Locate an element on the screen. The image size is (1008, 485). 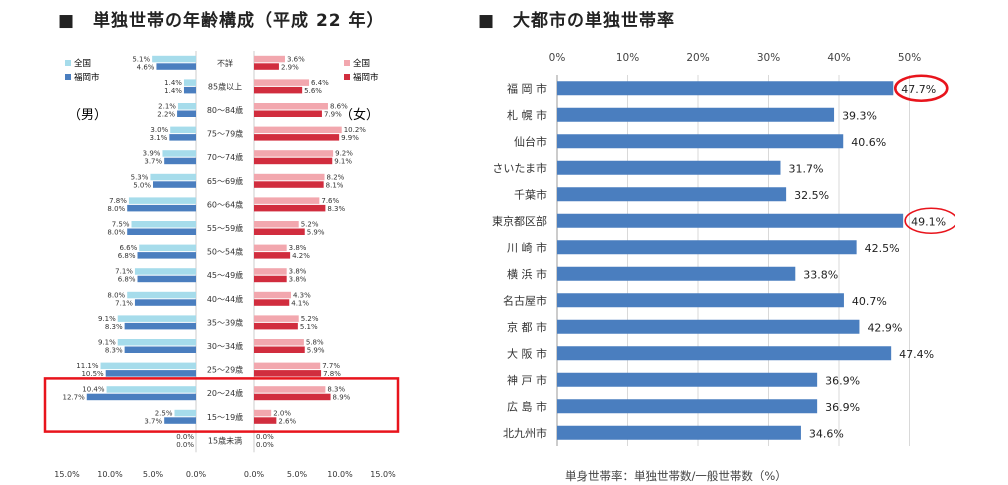
label-male-nation: 5.3% is located at coordinates (140, 177).